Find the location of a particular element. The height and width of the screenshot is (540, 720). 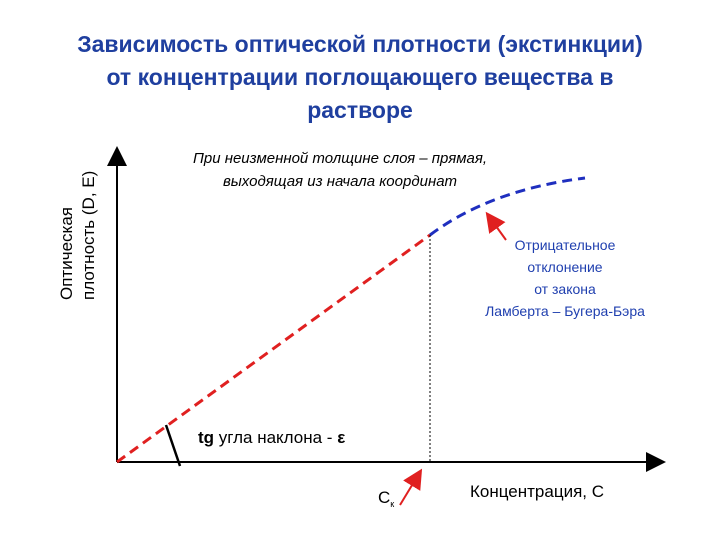

title-line: растворе is located at coordinates (360, 110).